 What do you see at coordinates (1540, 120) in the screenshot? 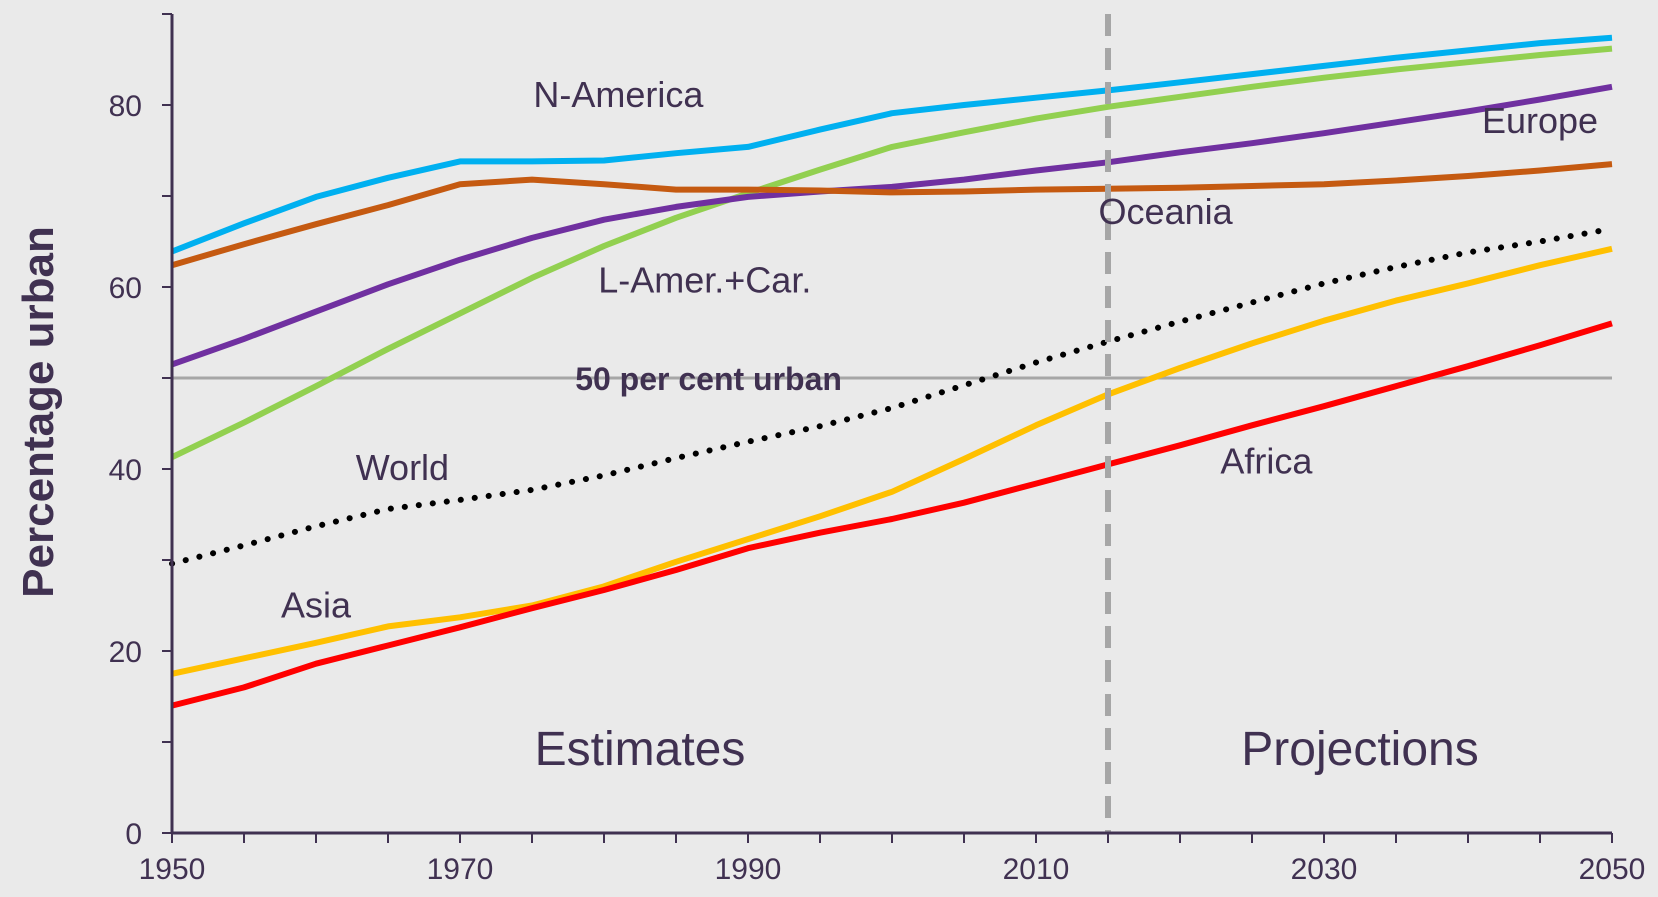
I see `series-label-europe: Europe` at bounding box center [1540, 120].